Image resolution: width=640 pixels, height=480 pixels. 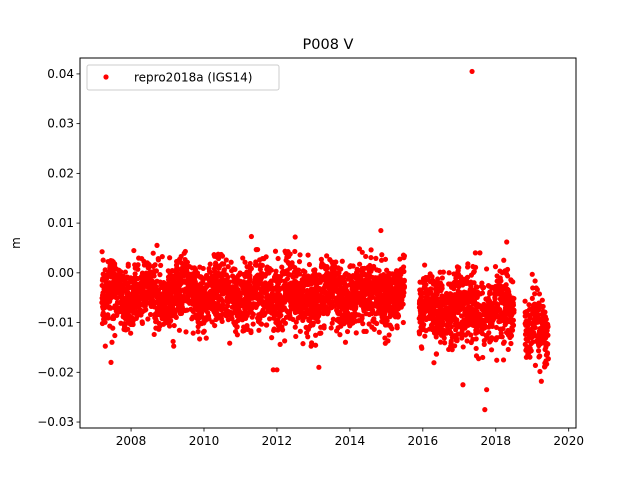 I want to click on y-tick-label: 0.03, so click(x=60, y=124).